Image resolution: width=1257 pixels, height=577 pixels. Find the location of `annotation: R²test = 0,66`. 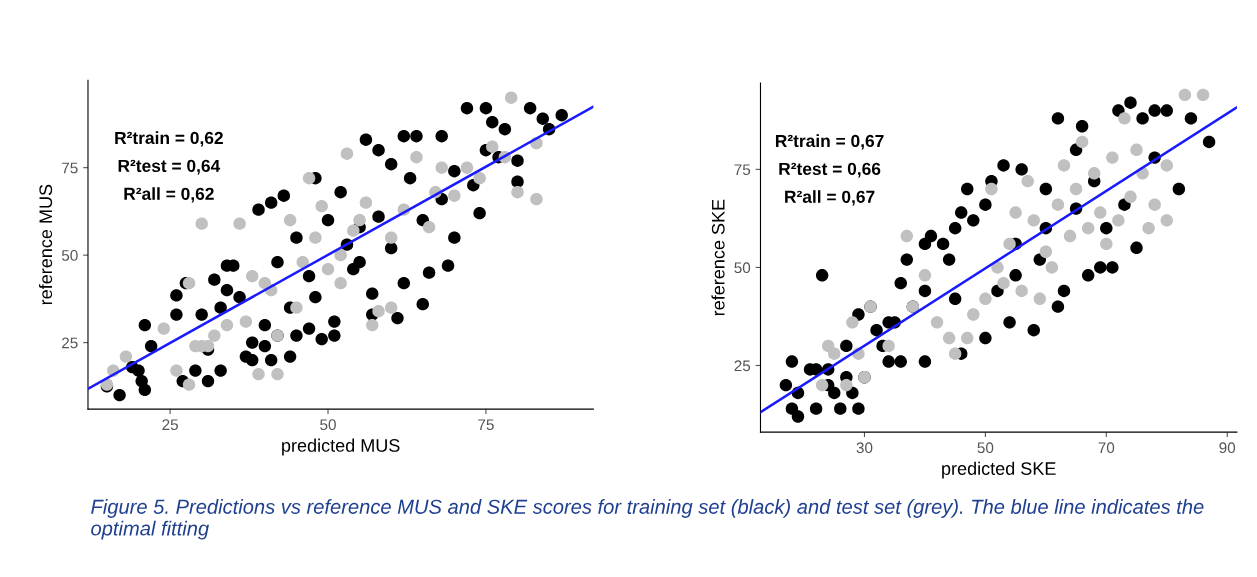

annotation: R²test = 0,66 is located at coordinates (830, 170).